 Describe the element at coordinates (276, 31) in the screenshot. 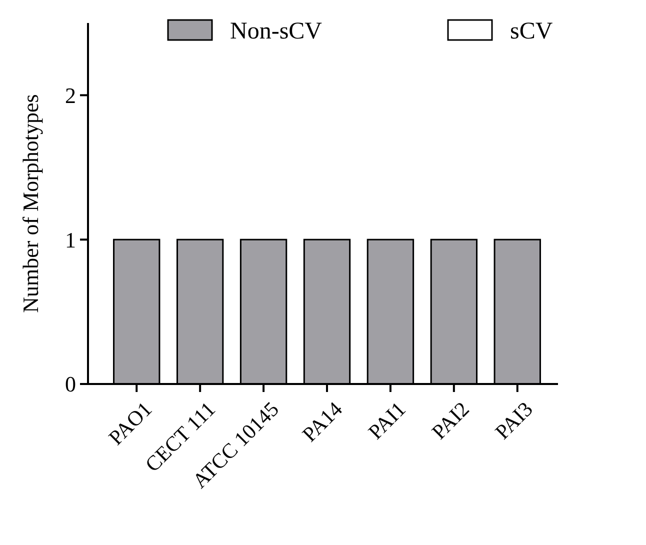

I see `legend-label: Non-sCV` at that location.